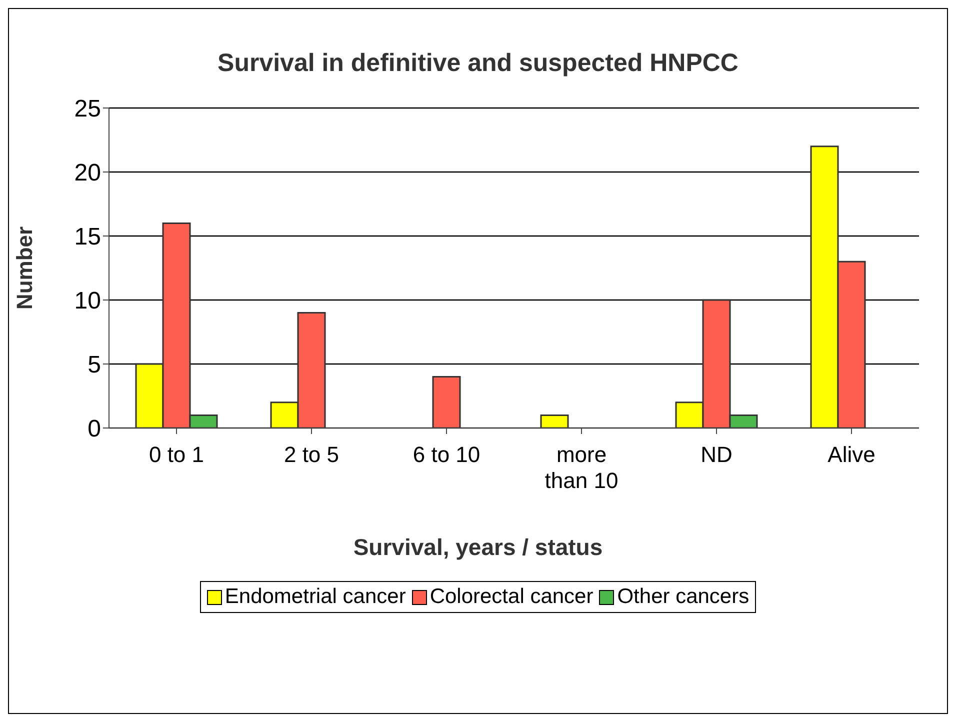  Describe the element at coordinates (446, 454) in the screenshot. I see `x-tick-label: 6 to 10` at that location.